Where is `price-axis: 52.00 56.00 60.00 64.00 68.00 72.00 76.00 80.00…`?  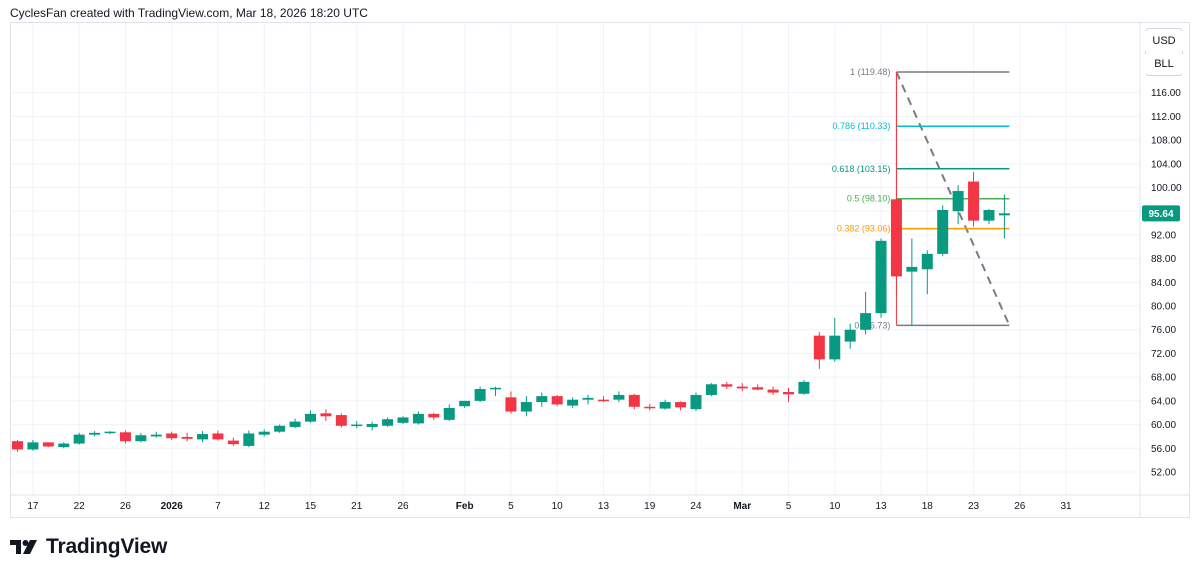
price-axis: 52.00 56.00 60.00 64.00 68.00 72.00 76.00 80.00… is located at coordinates (1166, 283).